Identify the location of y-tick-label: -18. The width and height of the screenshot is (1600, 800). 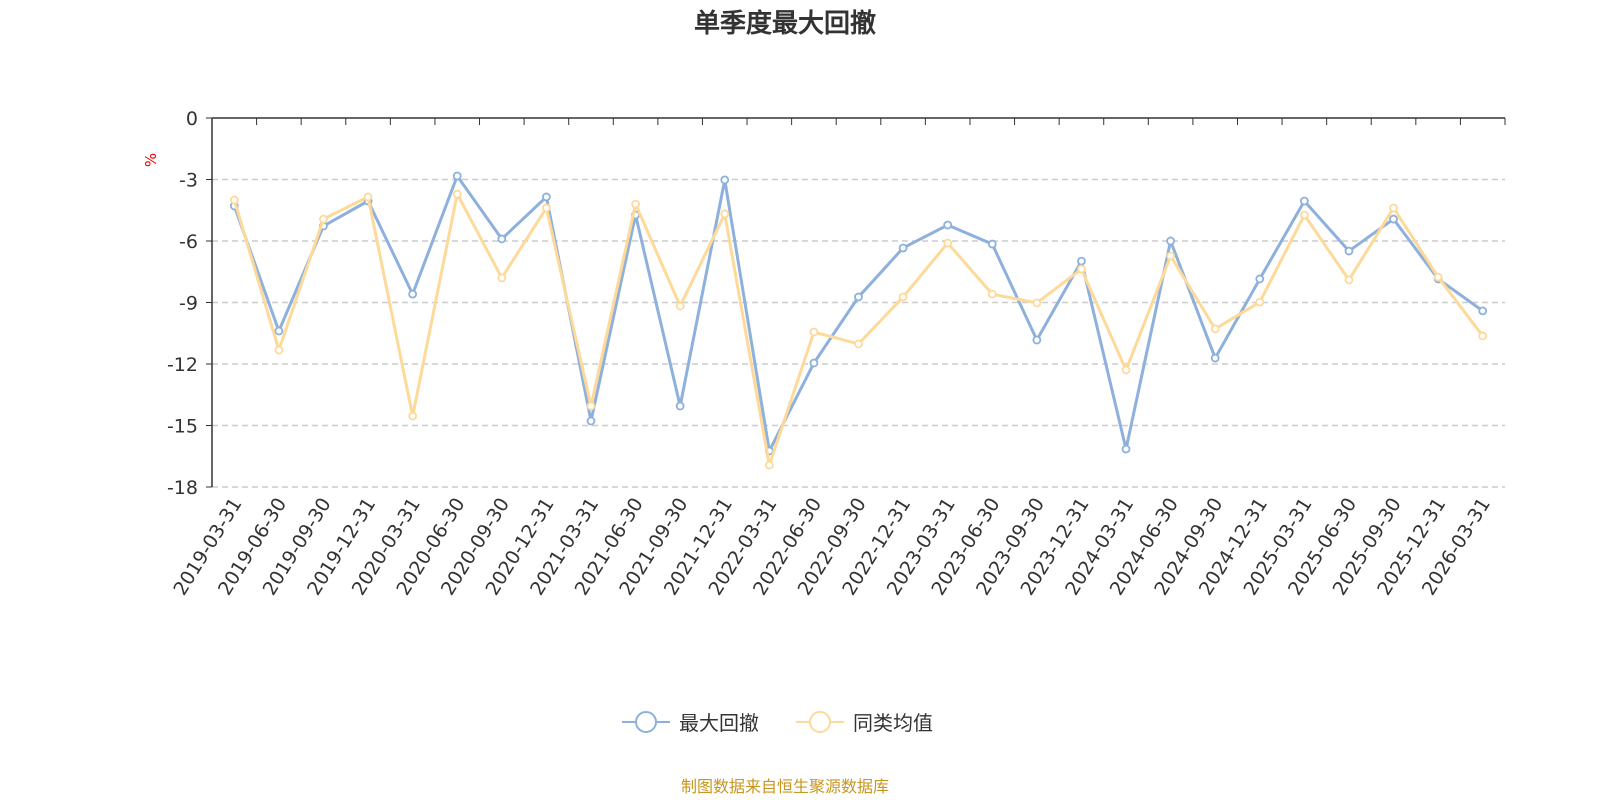
(182, 488).